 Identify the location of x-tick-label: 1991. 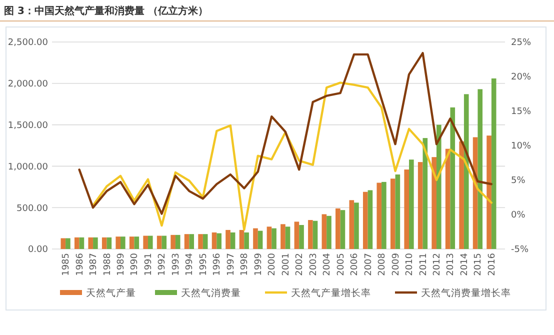
(149, 264).